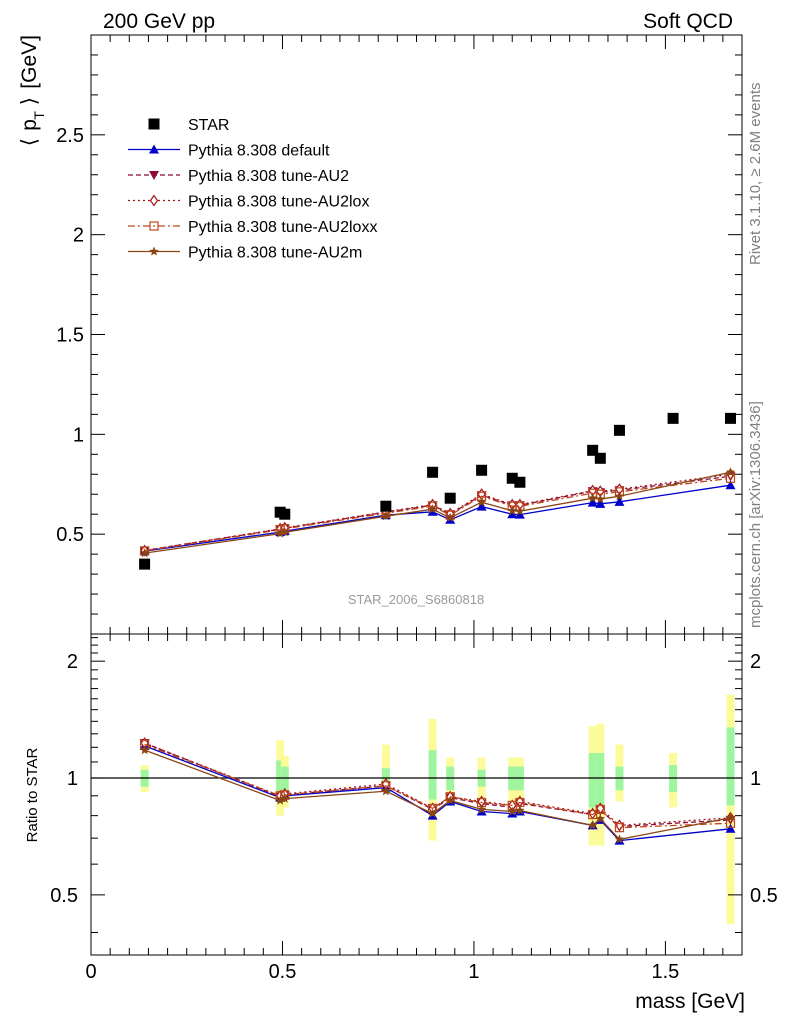  Describe the element at coordinates (278, 202) in the screenshot. I see `legend-label: Pythia 8.308 tune-AU2lox` at that location.